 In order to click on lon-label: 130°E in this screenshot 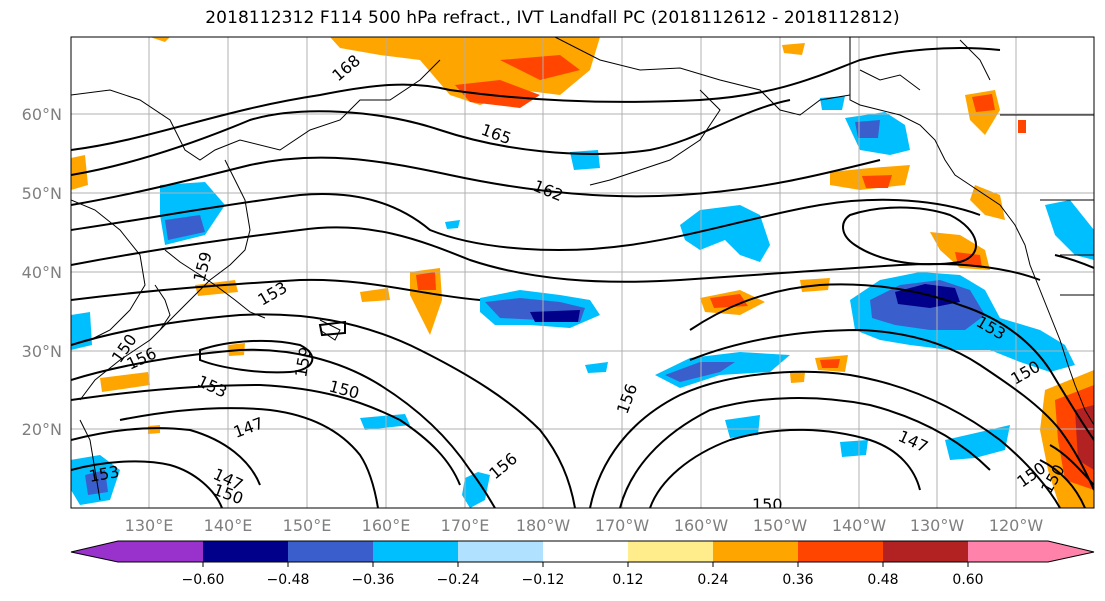, I will do `click(149, 525)`.